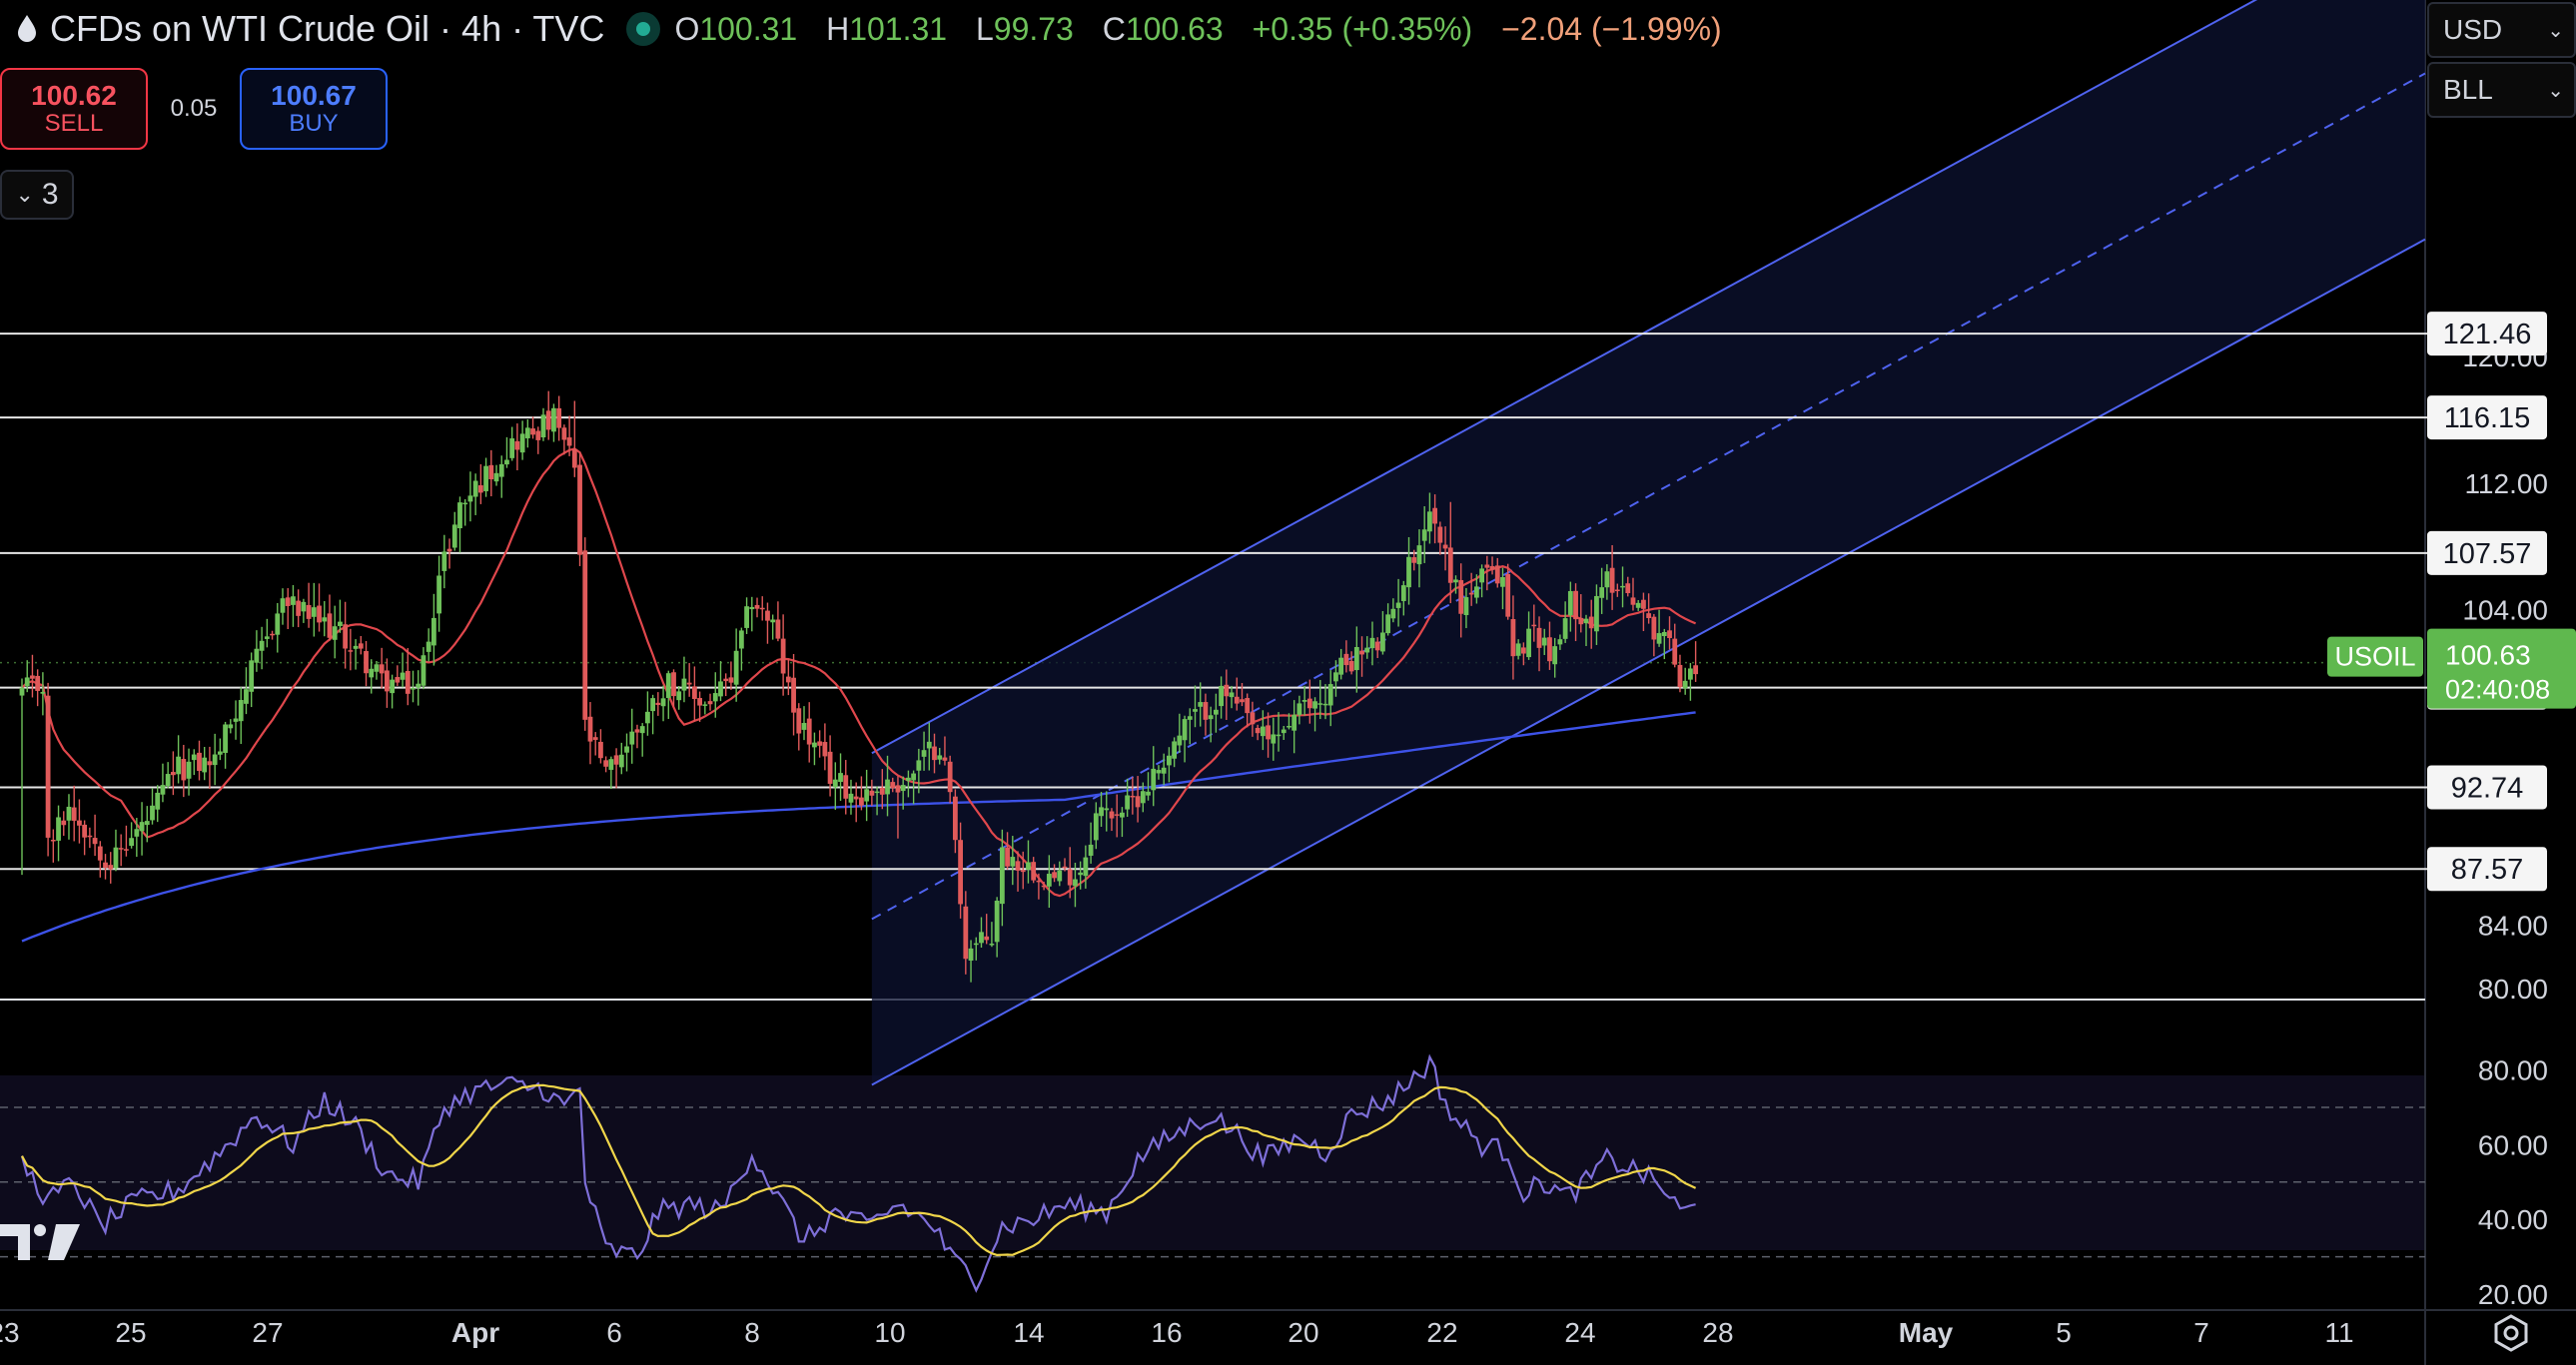  I want to click on low-value: 99.73, so click(1034, 28).